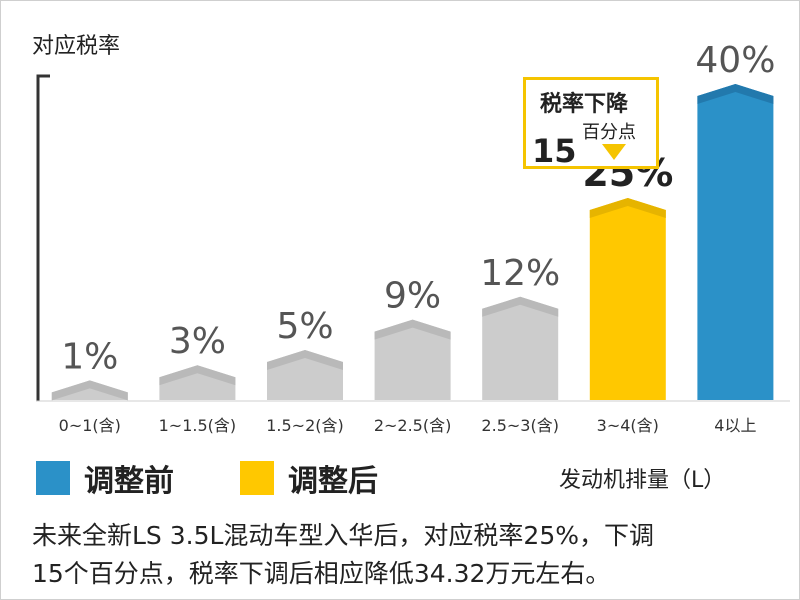  What do you see at coordinates (197, 341) in the screenshot?
I see `data-label: 3%` at bounding box center [197, 341].